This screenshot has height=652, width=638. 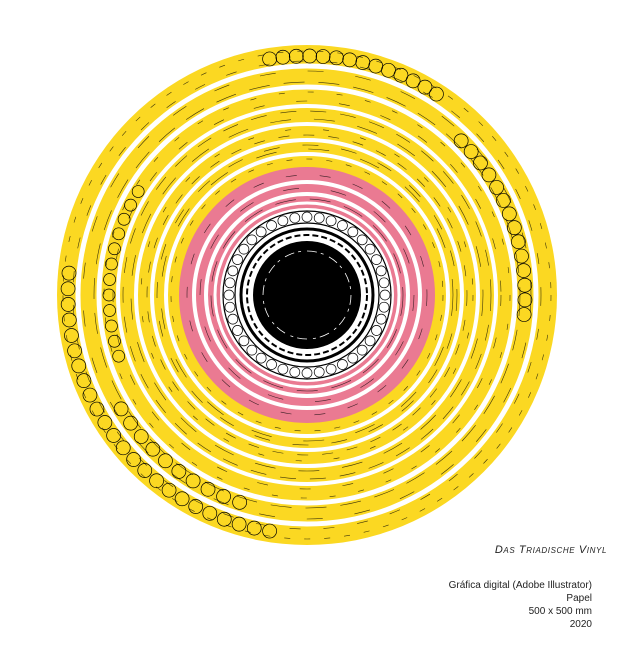 I want to click on gap, so click(x=307, y=295).